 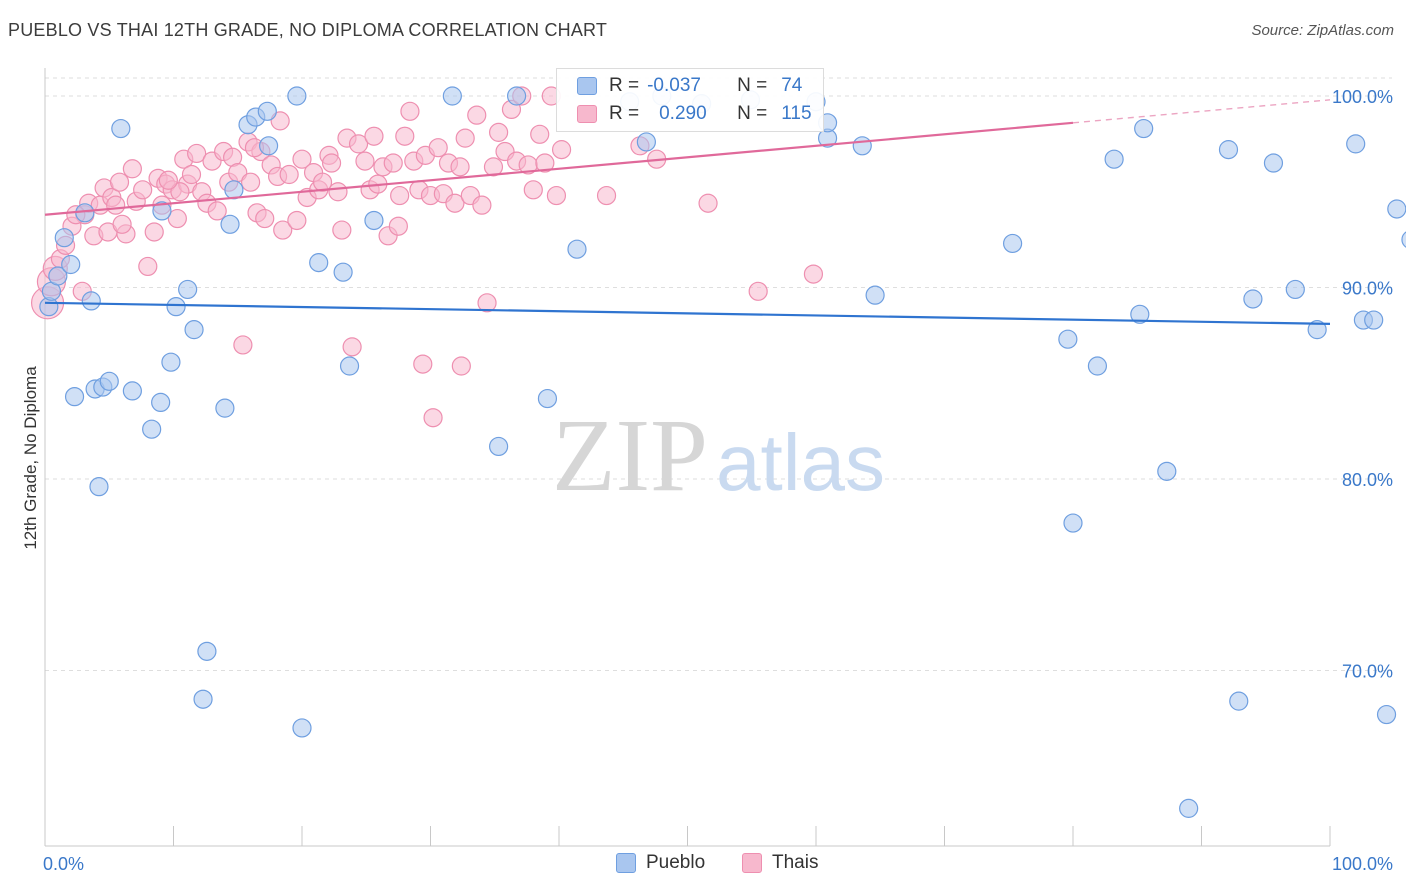 What do you see at coordinates (718, 455) in the screenshot?
I see `watermark: ZIP atlas` at bounding box center [718, 455].